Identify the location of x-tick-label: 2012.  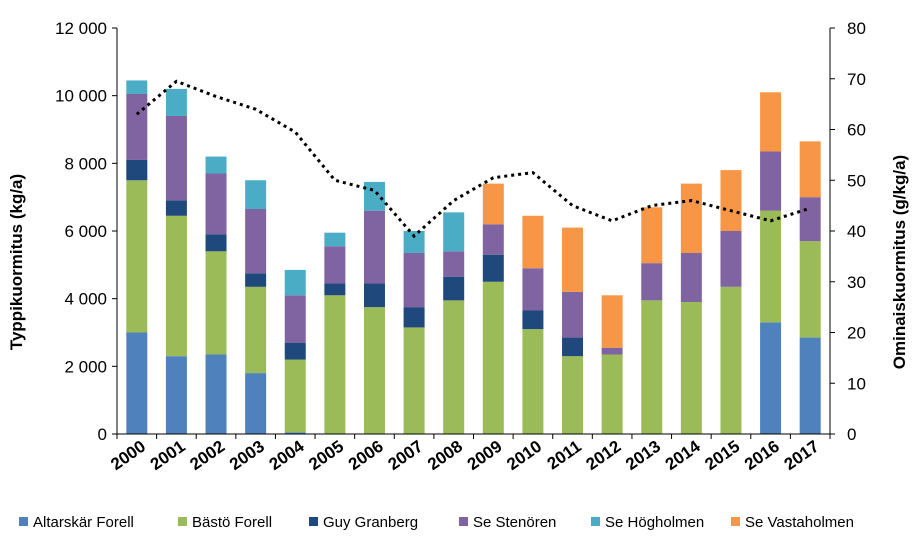
(604, 455).